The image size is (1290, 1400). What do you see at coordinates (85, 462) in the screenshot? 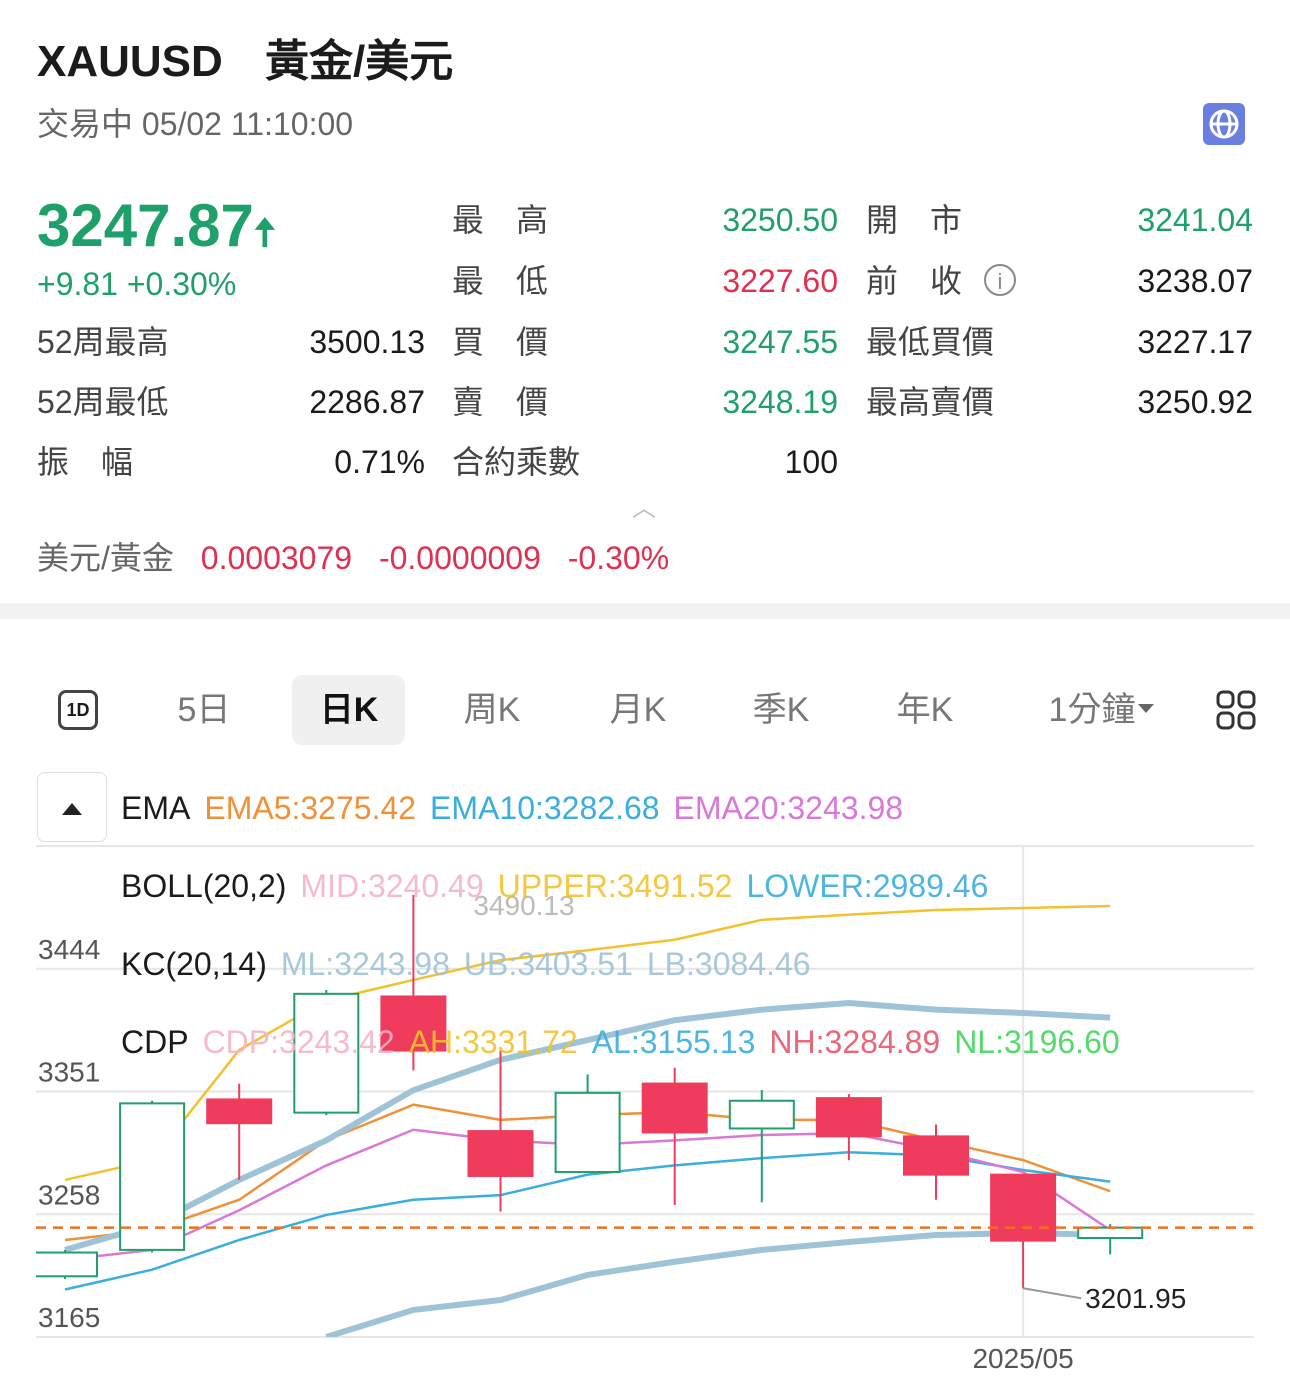
I see `stat-label: 振 幅` at bounding box center [85, 462].